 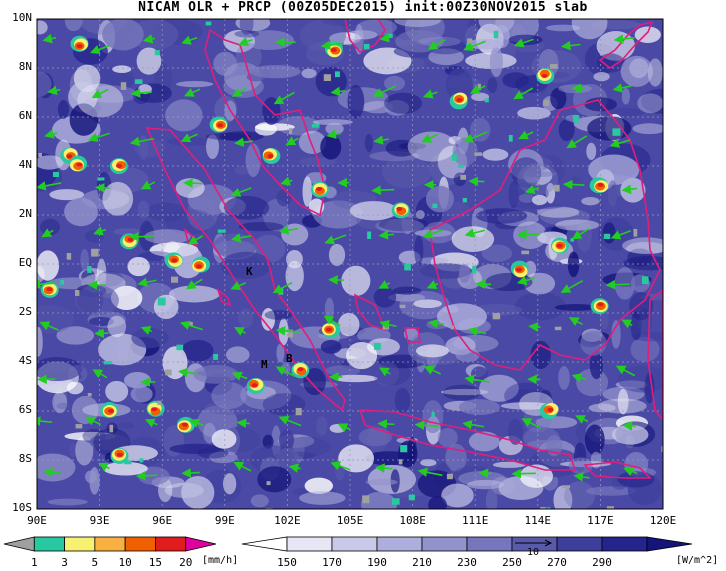 I want to click on station-label-k: K, so click(x=249, y=271).